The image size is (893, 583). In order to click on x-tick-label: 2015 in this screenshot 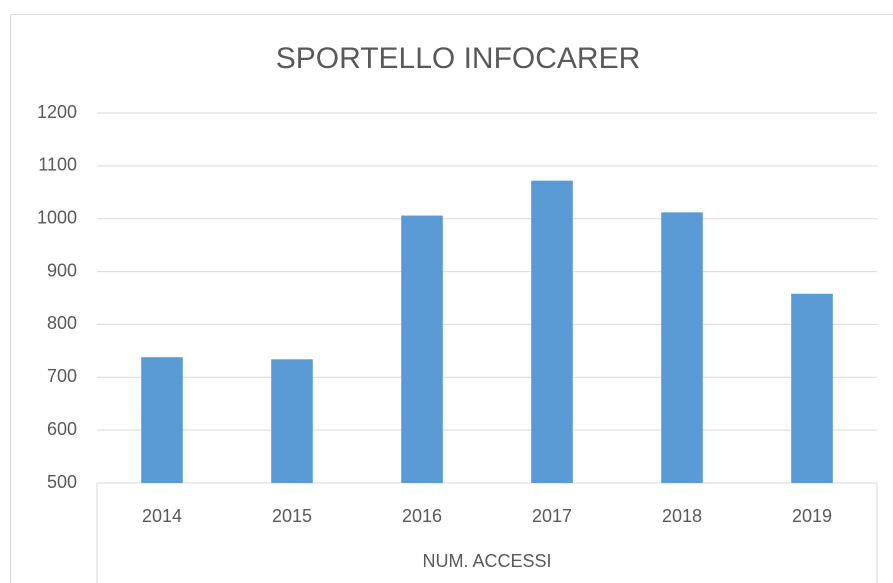, I will do `click(292, 516)`.